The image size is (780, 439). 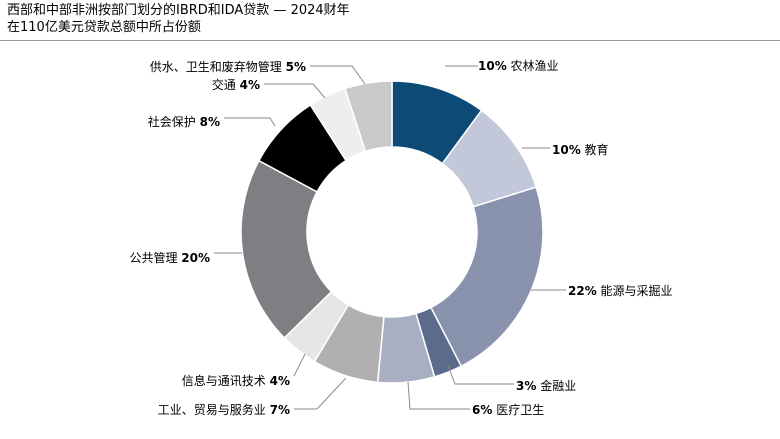 I want to click on slice-label: 10% 教育, so click(x=580, y=149).